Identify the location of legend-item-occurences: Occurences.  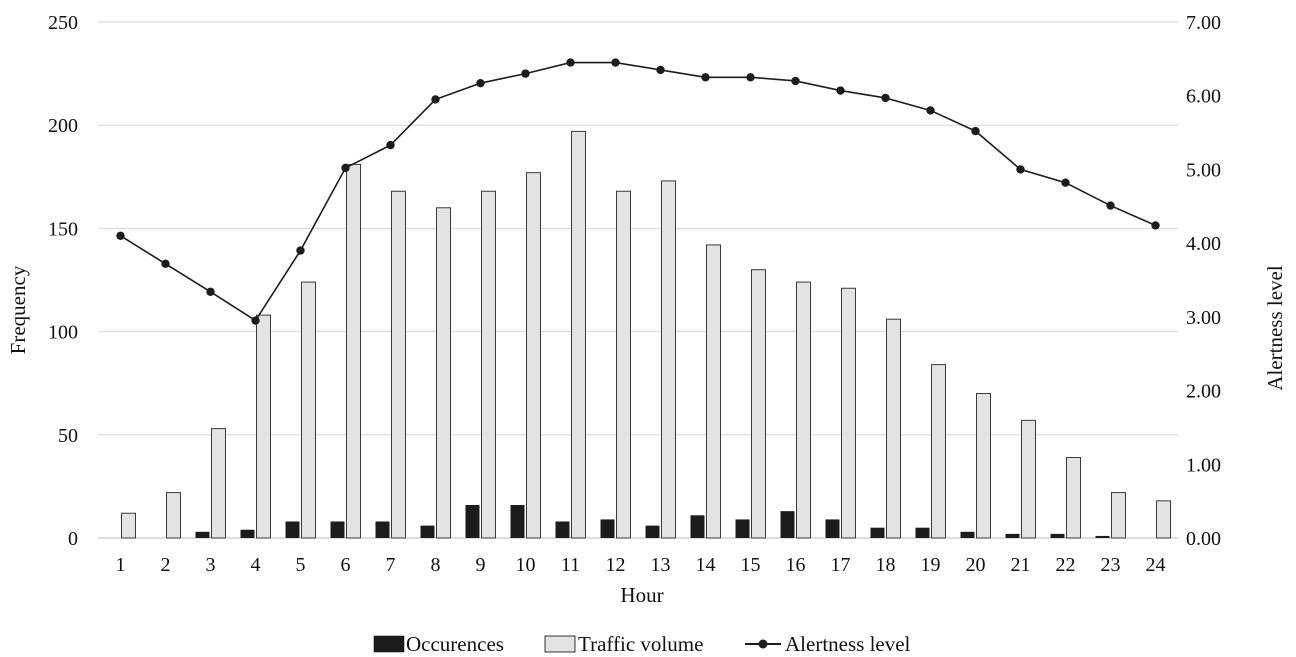
(438, 644).